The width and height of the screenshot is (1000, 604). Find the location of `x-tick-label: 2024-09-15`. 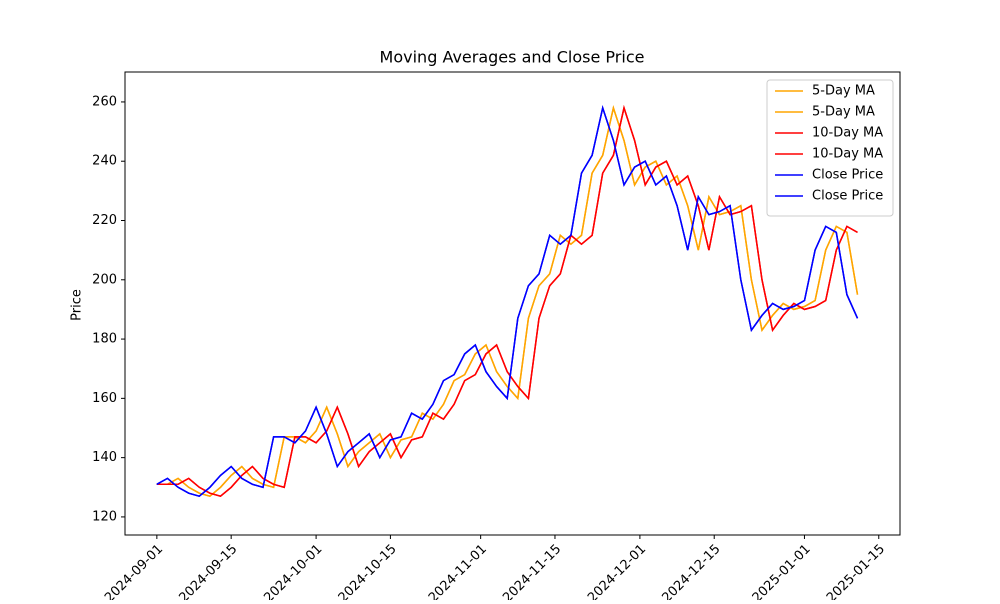

x-tick-label: 2024-09-15 is located at coordinates (208, 571).